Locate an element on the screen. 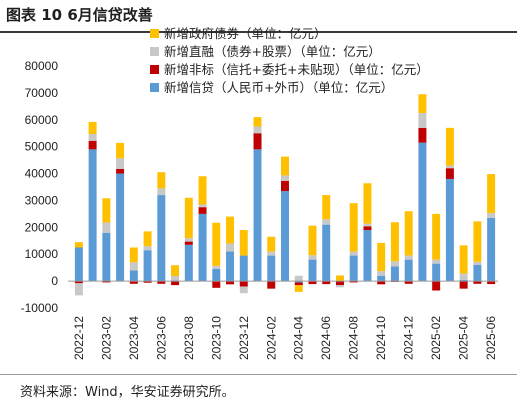  x-tick-label: 2024-06 is located at coordinates (326, 338).